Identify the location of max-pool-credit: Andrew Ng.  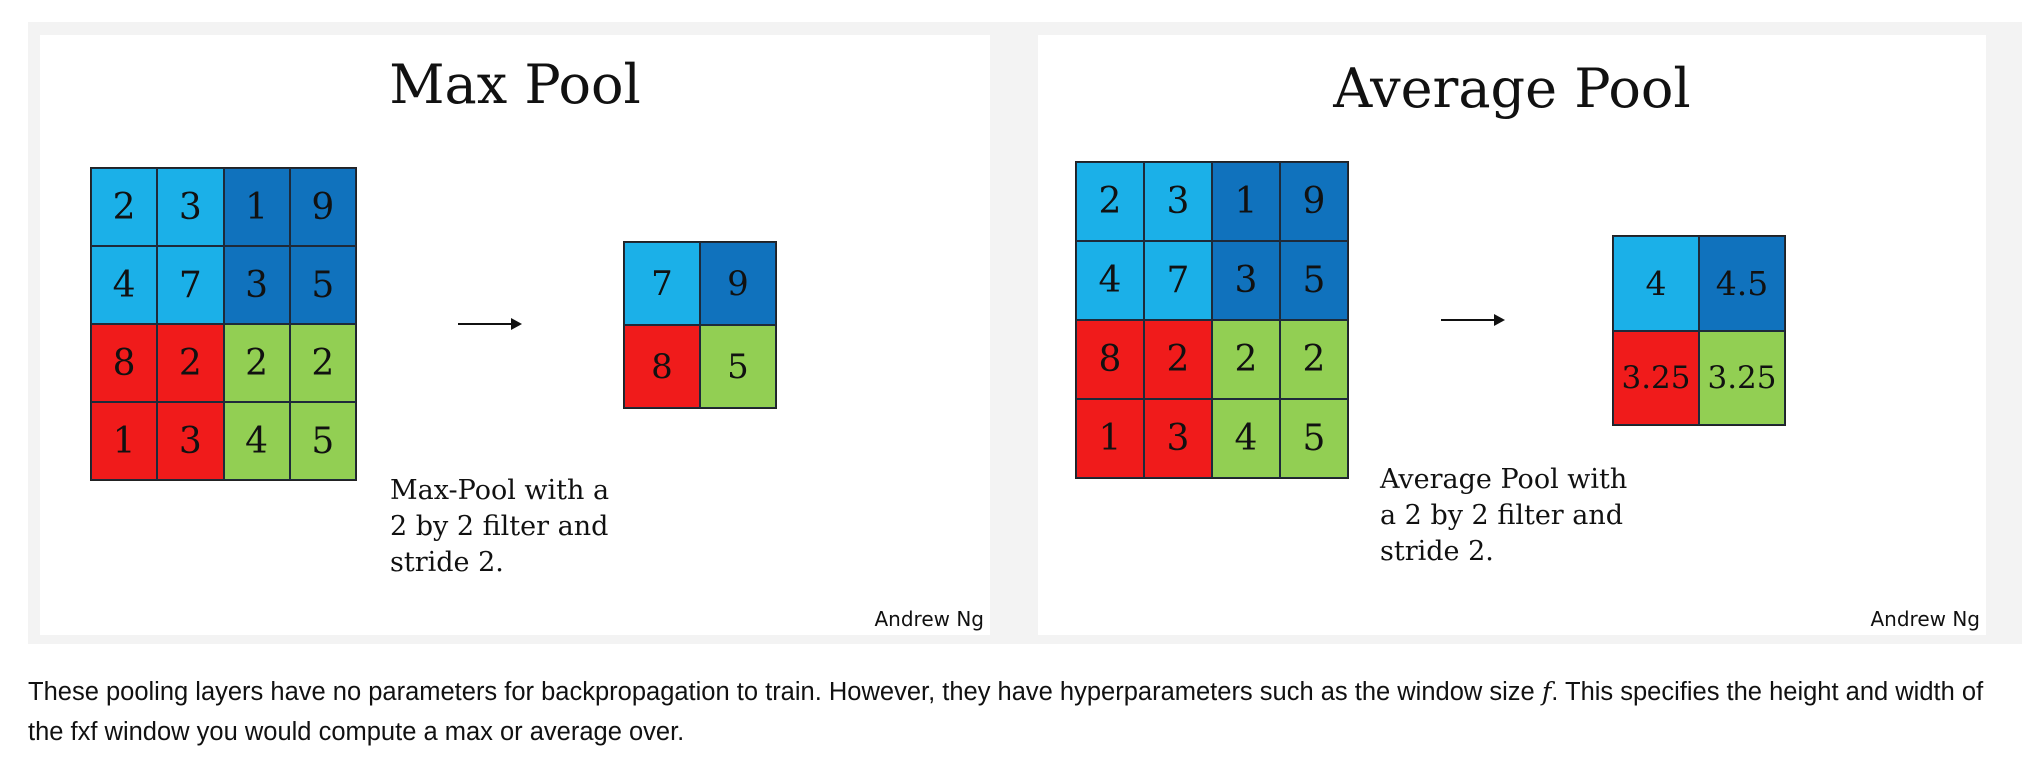
(929, 619).